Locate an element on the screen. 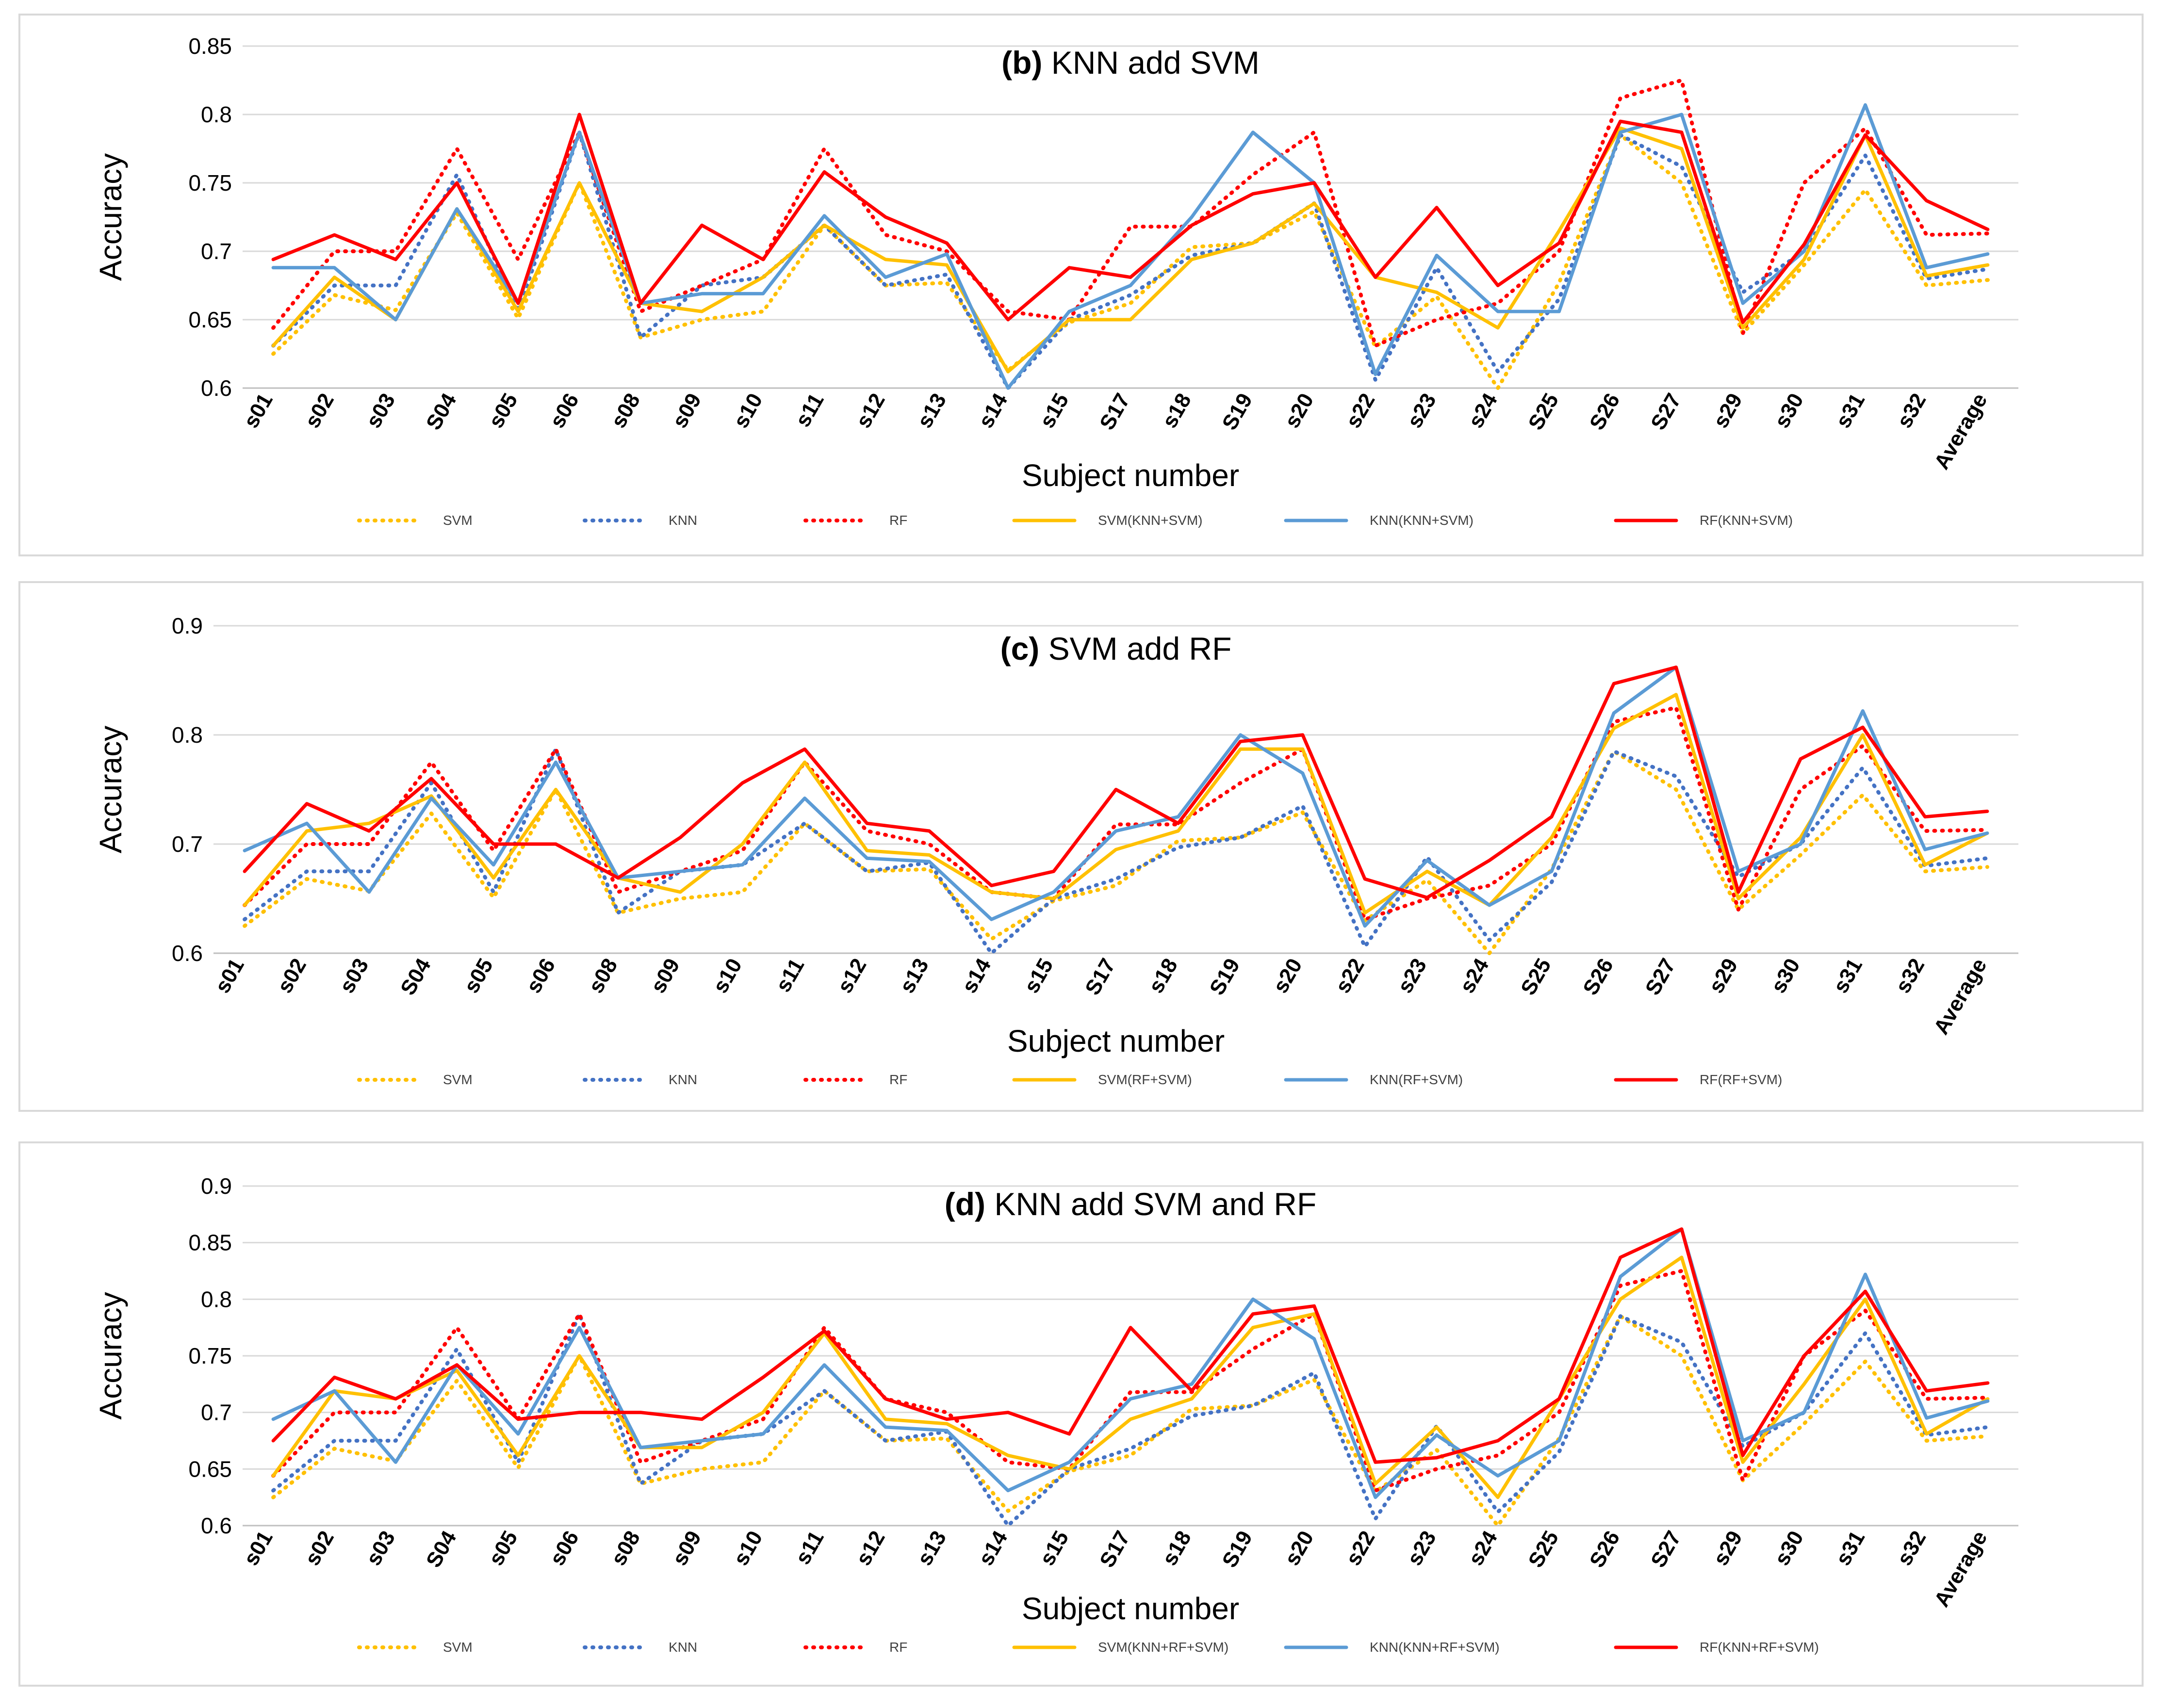  series-line-knn-knn-svm is located at coordinates (1130, 247).